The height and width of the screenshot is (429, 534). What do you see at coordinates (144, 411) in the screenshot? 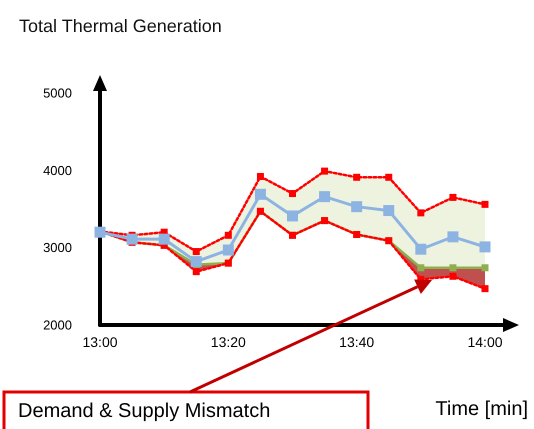
I see `text: Demand & Supply Mismatch` at bounding box center [144, 411].